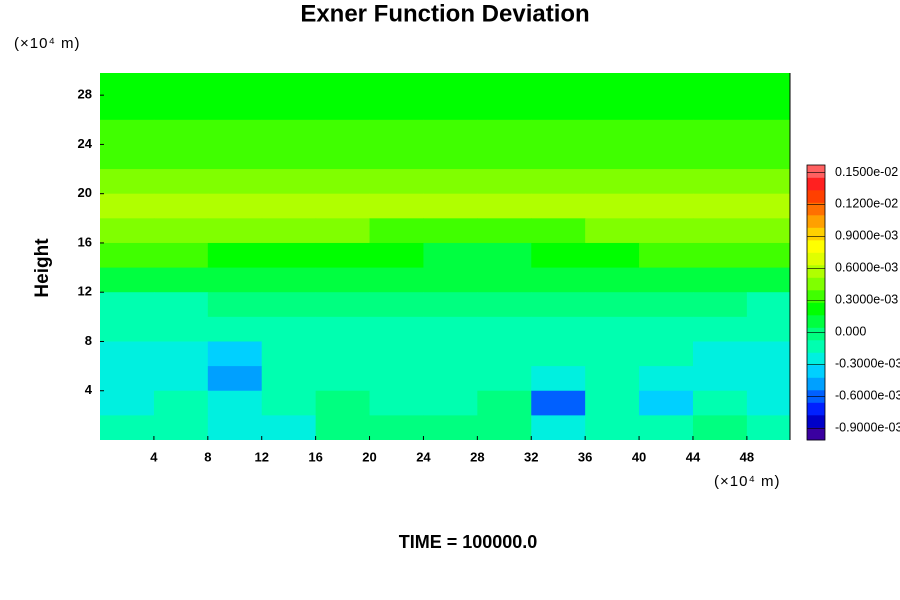 The height and width of the screenshot is (600, 900). Describe the element at coordinates (747, 481) in the screenshot. I see `x-unit: (×10⁴ m)` at that location.